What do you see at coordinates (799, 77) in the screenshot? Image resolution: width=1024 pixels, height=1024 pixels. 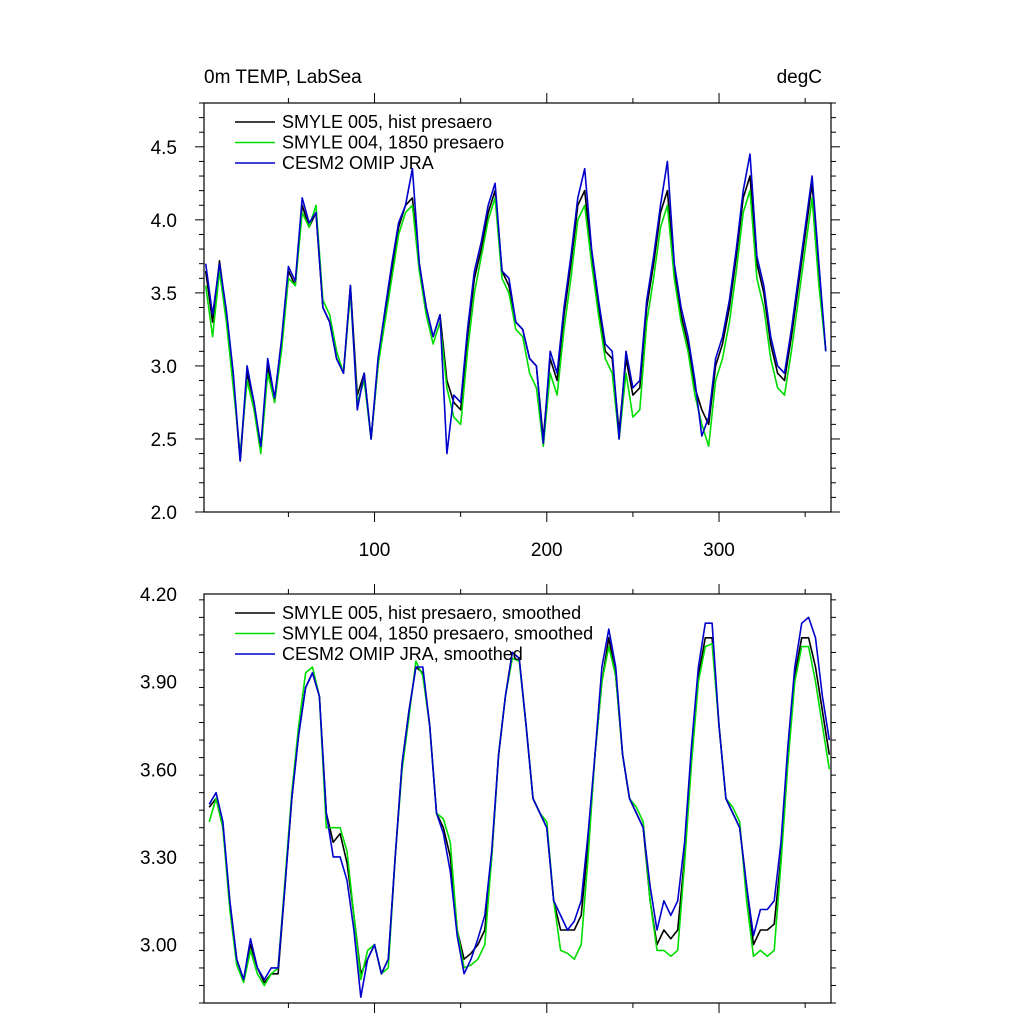 I see `chart-title-right: degC` at bounding box center [799, 77].